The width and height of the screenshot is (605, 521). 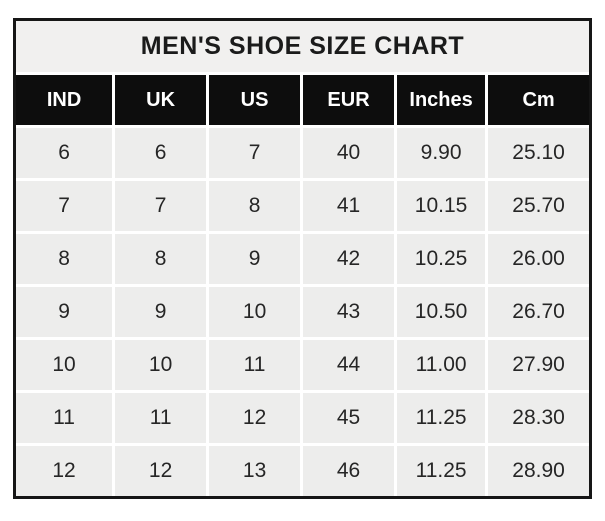 I want to click on table-cell: 41, so click(x=350, y=207).